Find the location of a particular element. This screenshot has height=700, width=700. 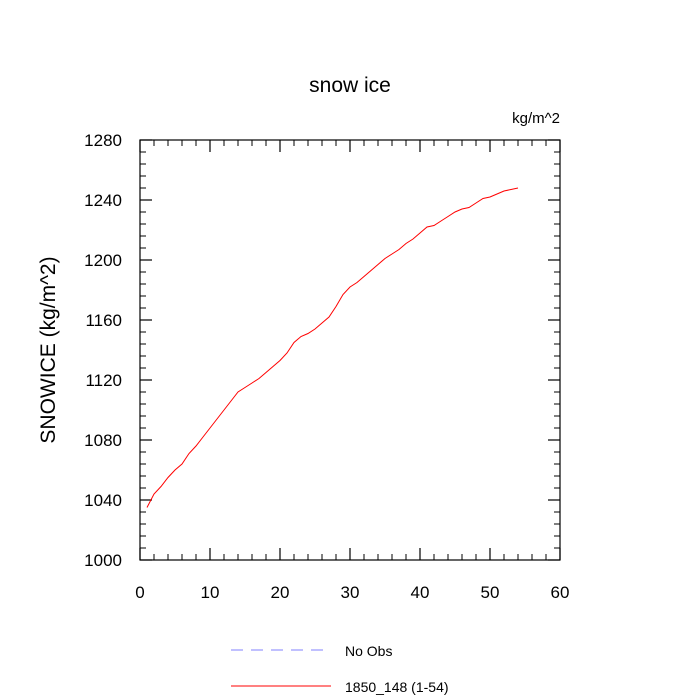

y-tick-label: 1000 is located at coordinates (103, 560).